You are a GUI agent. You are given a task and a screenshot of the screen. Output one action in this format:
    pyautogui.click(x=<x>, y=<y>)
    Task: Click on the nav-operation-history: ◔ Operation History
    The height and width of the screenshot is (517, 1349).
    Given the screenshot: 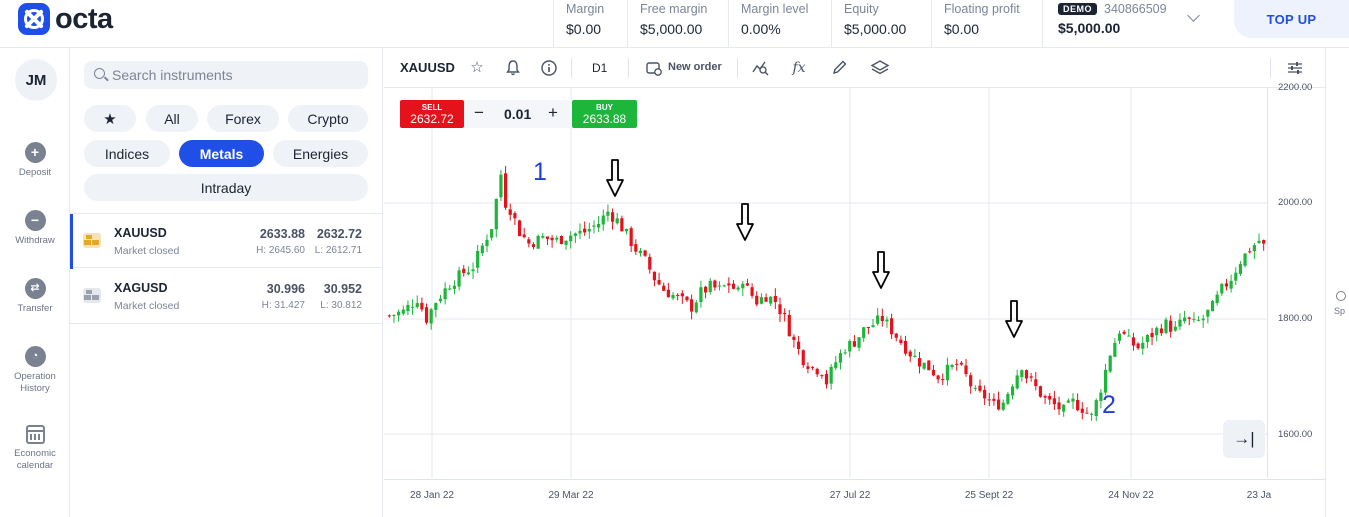 What is the action you would take?
    pyautogui.click(x=35, y=370)
    